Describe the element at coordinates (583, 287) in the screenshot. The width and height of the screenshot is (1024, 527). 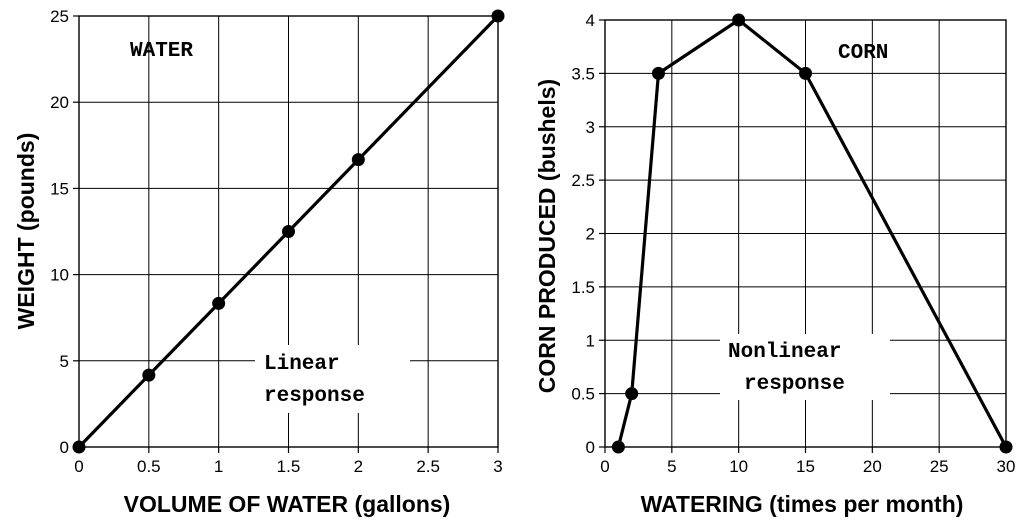
I see `y-tick-label: 1.5` at that location.